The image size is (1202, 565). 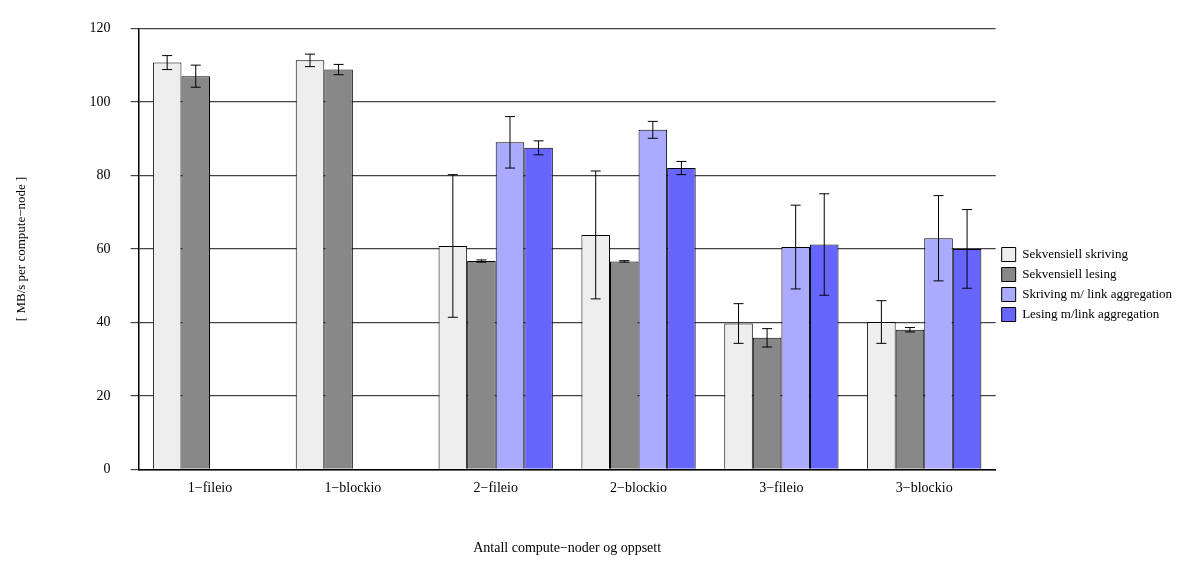 What do you see at coordinates (1097, 293) in the screenshot?
I see `legend-label: Skriving m/ link aggregation` at bounding box center [1097, 293].